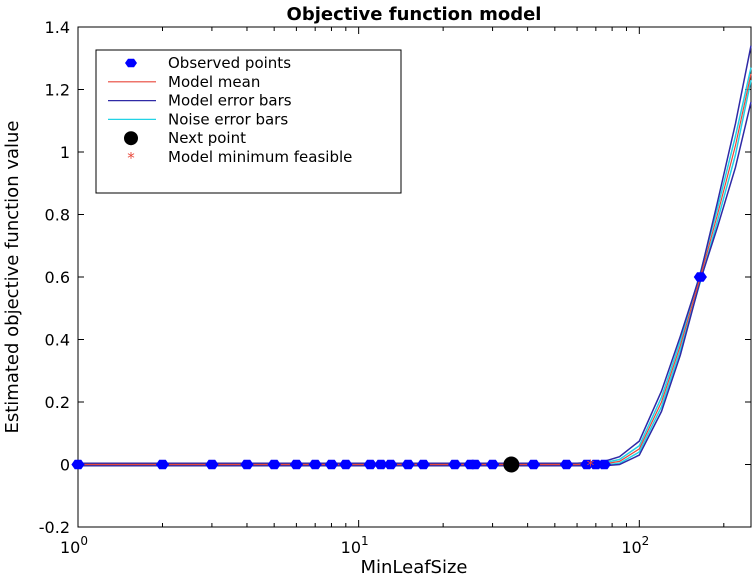 The image size is (754, 578). Describe the element at coordinates (511, 464) in the screenshot. I see `next-point` at that location.